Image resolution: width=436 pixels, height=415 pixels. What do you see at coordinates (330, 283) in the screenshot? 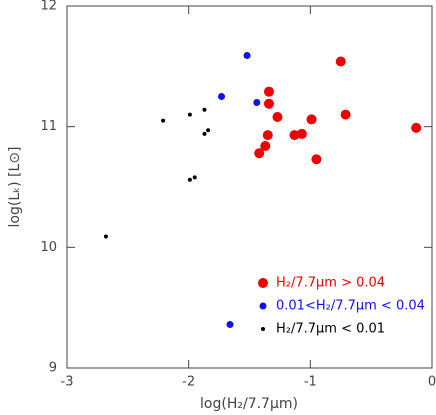
I see `legend-label: H₂/7.7μm > 0.04` at bounding box center [330, 283].